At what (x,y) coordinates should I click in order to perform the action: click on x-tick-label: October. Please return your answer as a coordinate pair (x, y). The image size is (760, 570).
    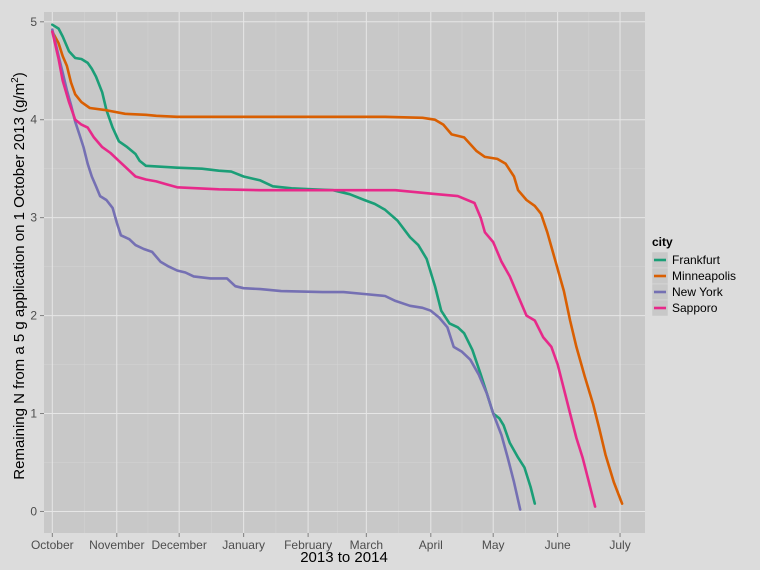
    Looking at the image, I should click on (52, 545).